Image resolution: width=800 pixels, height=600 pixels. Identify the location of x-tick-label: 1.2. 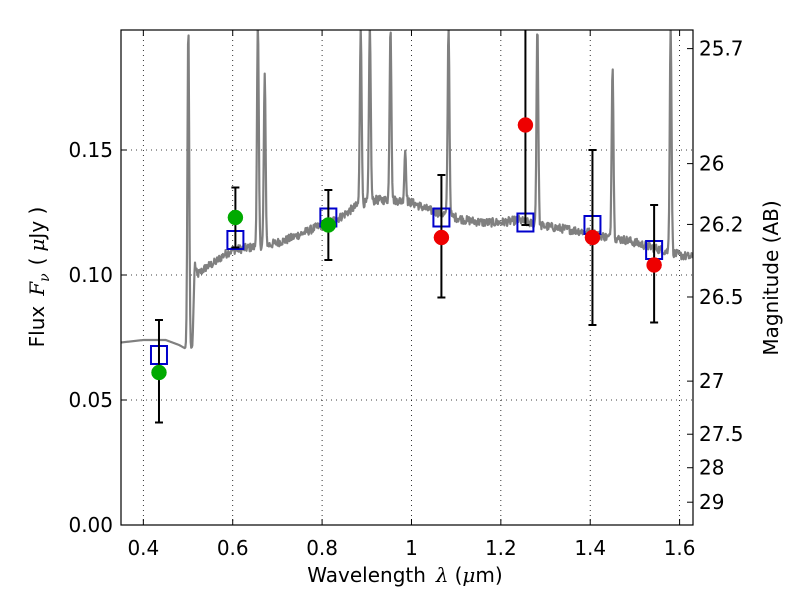
(501, 548).